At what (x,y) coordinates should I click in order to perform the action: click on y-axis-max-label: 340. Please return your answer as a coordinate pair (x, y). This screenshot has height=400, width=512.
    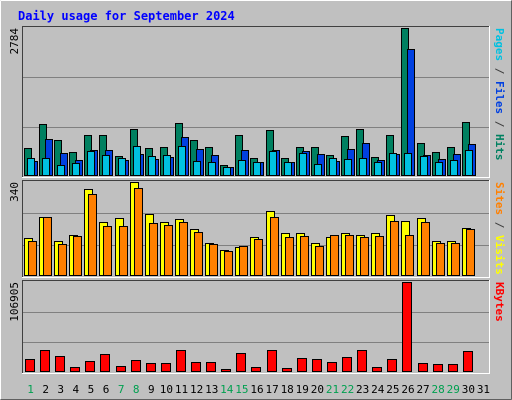
    Looking at the image, I should click on (14, 192).